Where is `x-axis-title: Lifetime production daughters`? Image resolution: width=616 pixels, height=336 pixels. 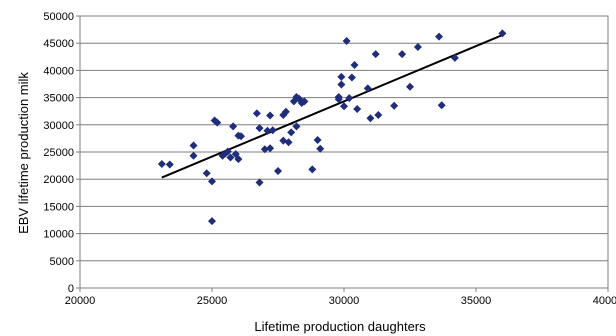
x-axis-title: Lifetime production daughters is located at coordinates (340, 326).